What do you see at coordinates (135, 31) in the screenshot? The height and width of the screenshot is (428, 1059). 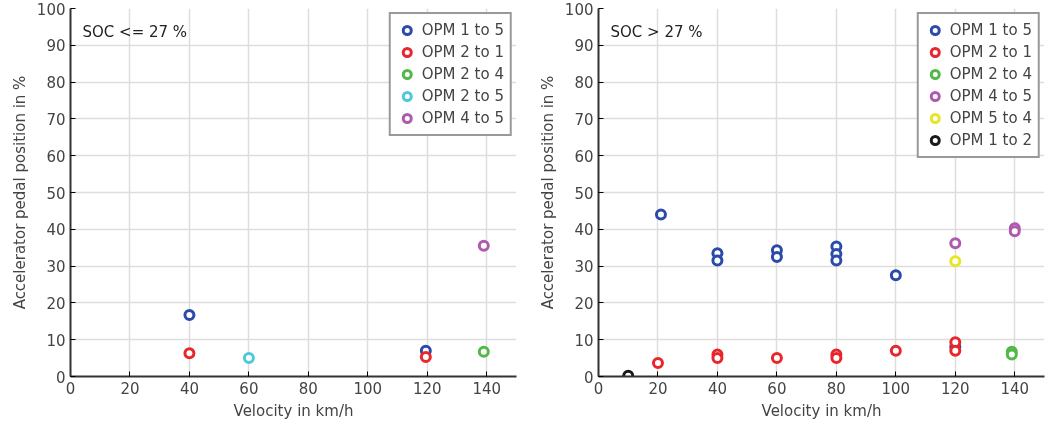 I see `annotation: SOC <= 27 %` at bounding box center [135, 31].